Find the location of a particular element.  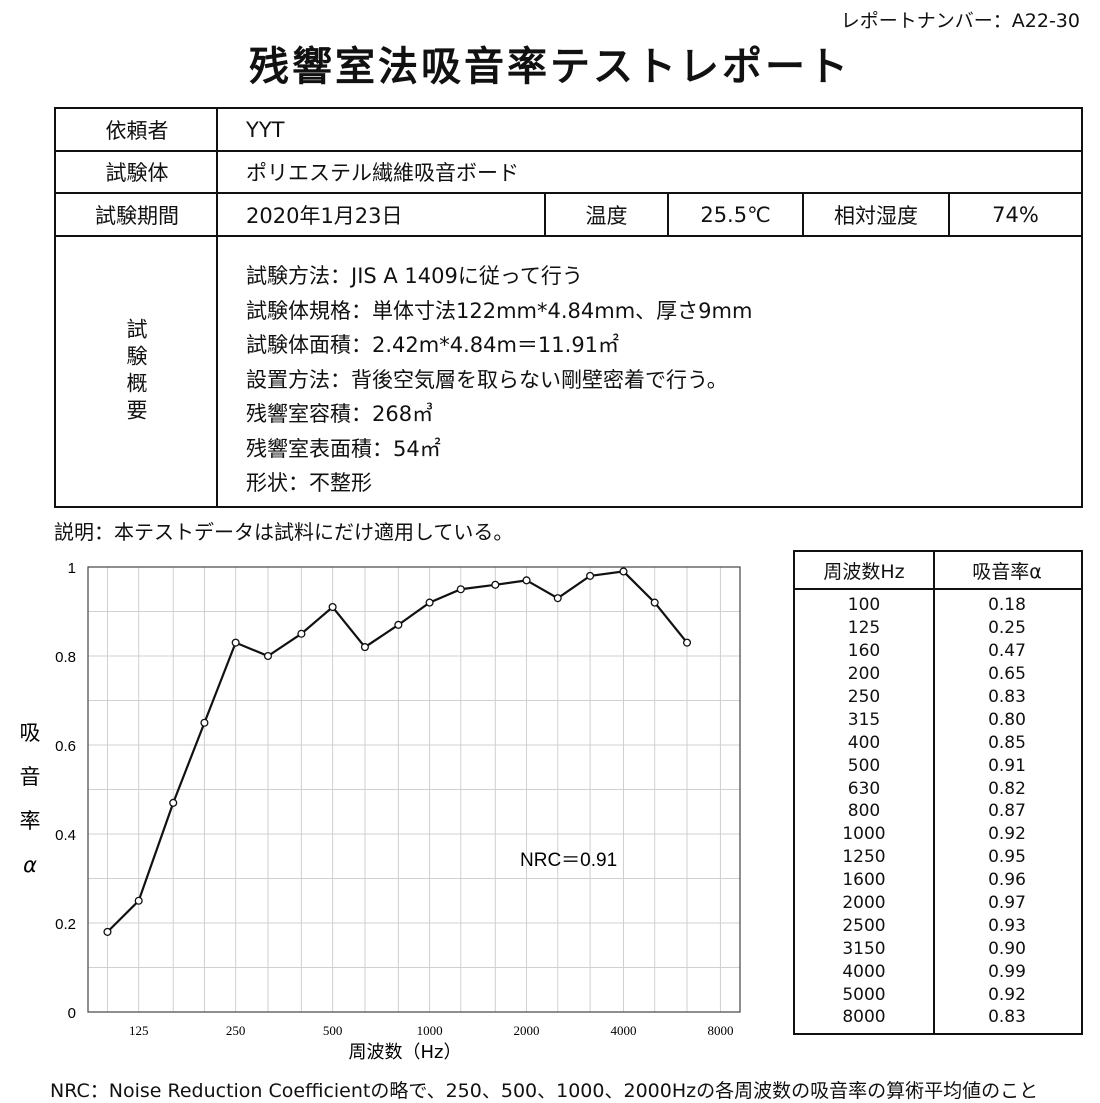

freq-cell: 2500 is located at coordinates (864, 925).